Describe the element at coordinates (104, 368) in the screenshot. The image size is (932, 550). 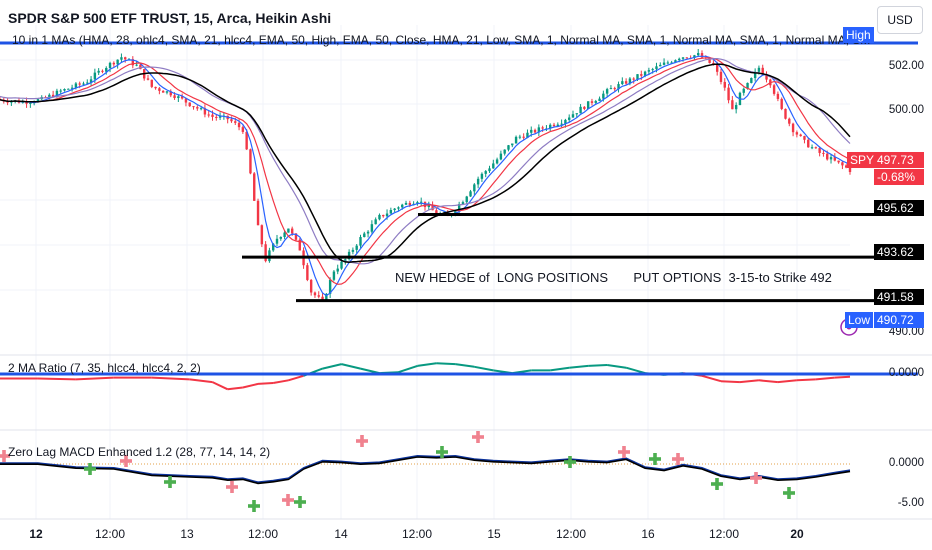
I see `ratio-pane-title: 2 MA Ratio (7, 35, hlcc4, hlcc4, 2, 2)` at that location.